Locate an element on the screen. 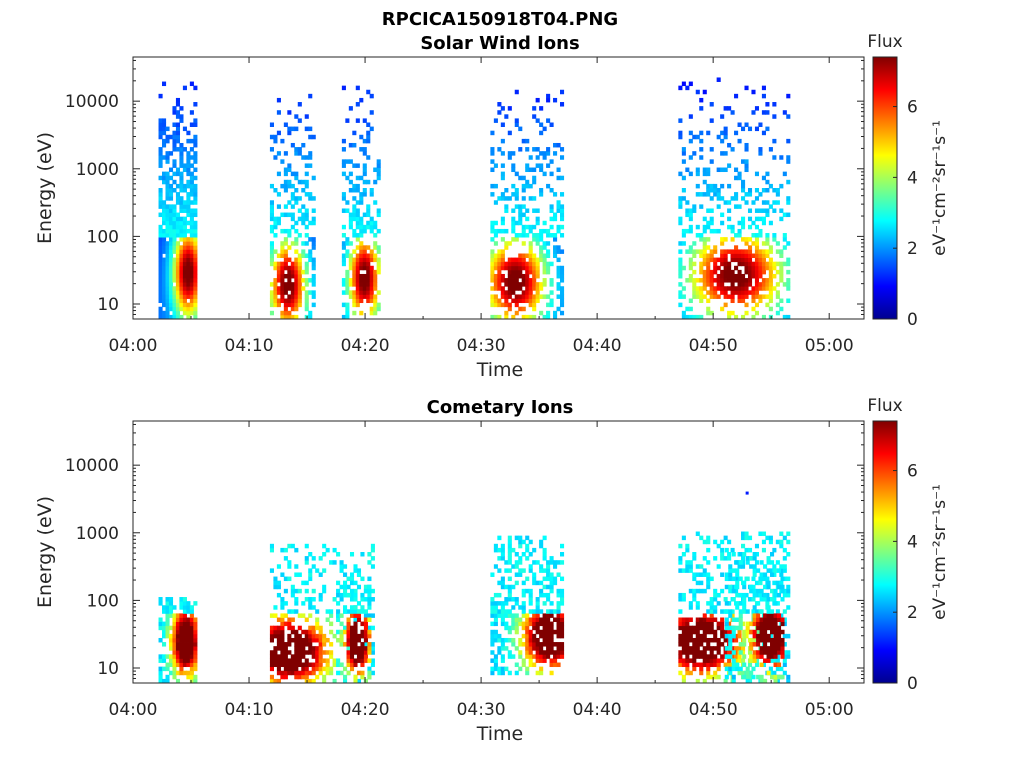 The width and height of the screenshot is (1024, 768). x-tick-label: 04:40 is located at coordinates (597, 346).